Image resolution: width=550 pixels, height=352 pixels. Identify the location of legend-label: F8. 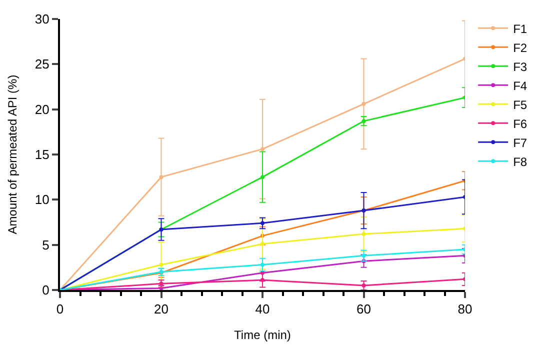
(520, 161).